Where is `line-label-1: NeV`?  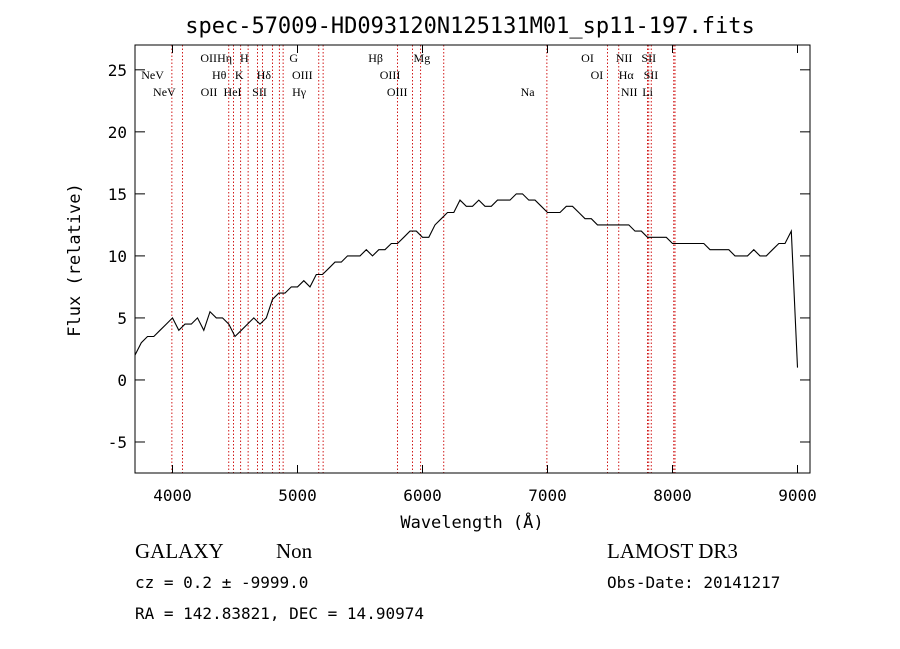 line-label-1: NeV is located at coordinates (152, 75).